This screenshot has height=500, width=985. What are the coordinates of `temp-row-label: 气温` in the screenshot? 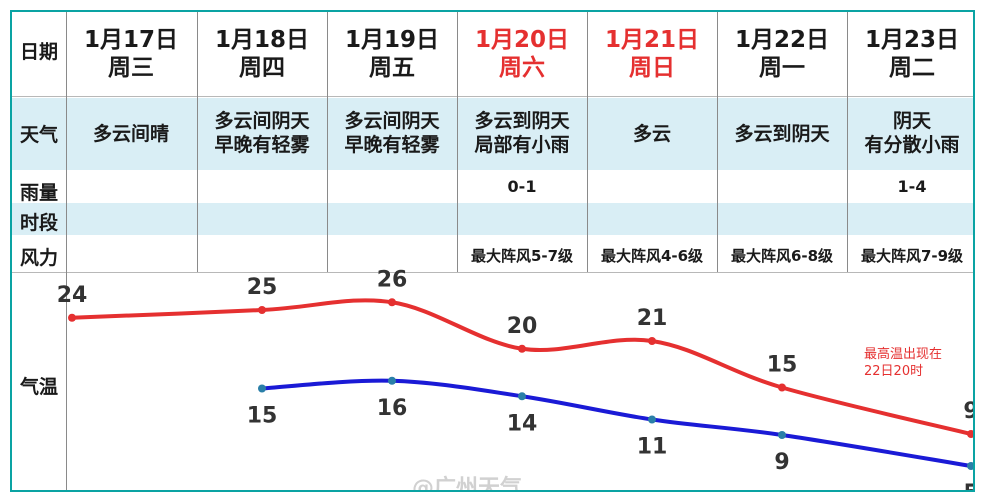 It's located at (38, 387).